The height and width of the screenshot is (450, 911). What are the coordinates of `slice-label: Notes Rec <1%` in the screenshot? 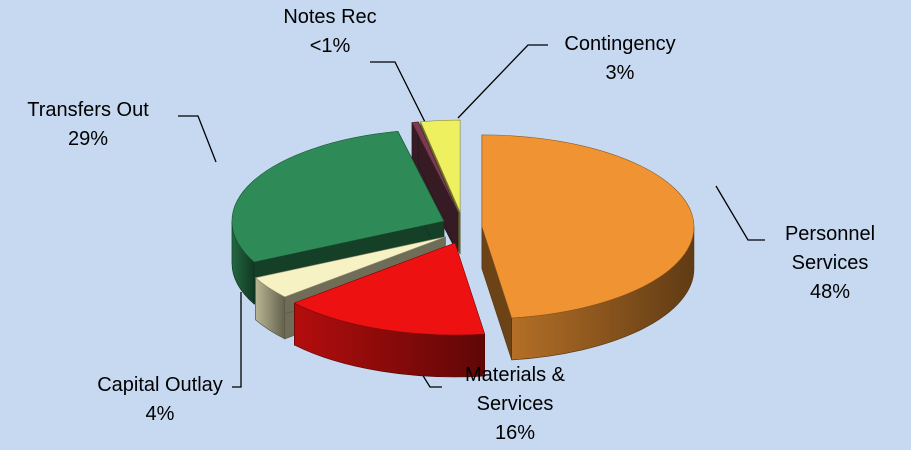 It's located at (330, 32).